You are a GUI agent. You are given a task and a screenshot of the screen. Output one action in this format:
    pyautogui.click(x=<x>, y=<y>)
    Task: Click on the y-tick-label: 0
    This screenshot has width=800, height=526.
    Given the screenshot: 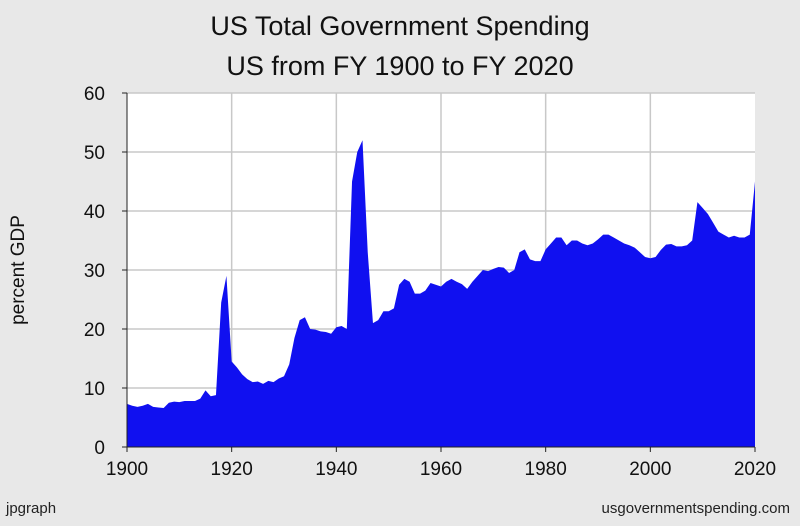 What is the action you would take?
    pyautogui.click(x=99, y=448)
    